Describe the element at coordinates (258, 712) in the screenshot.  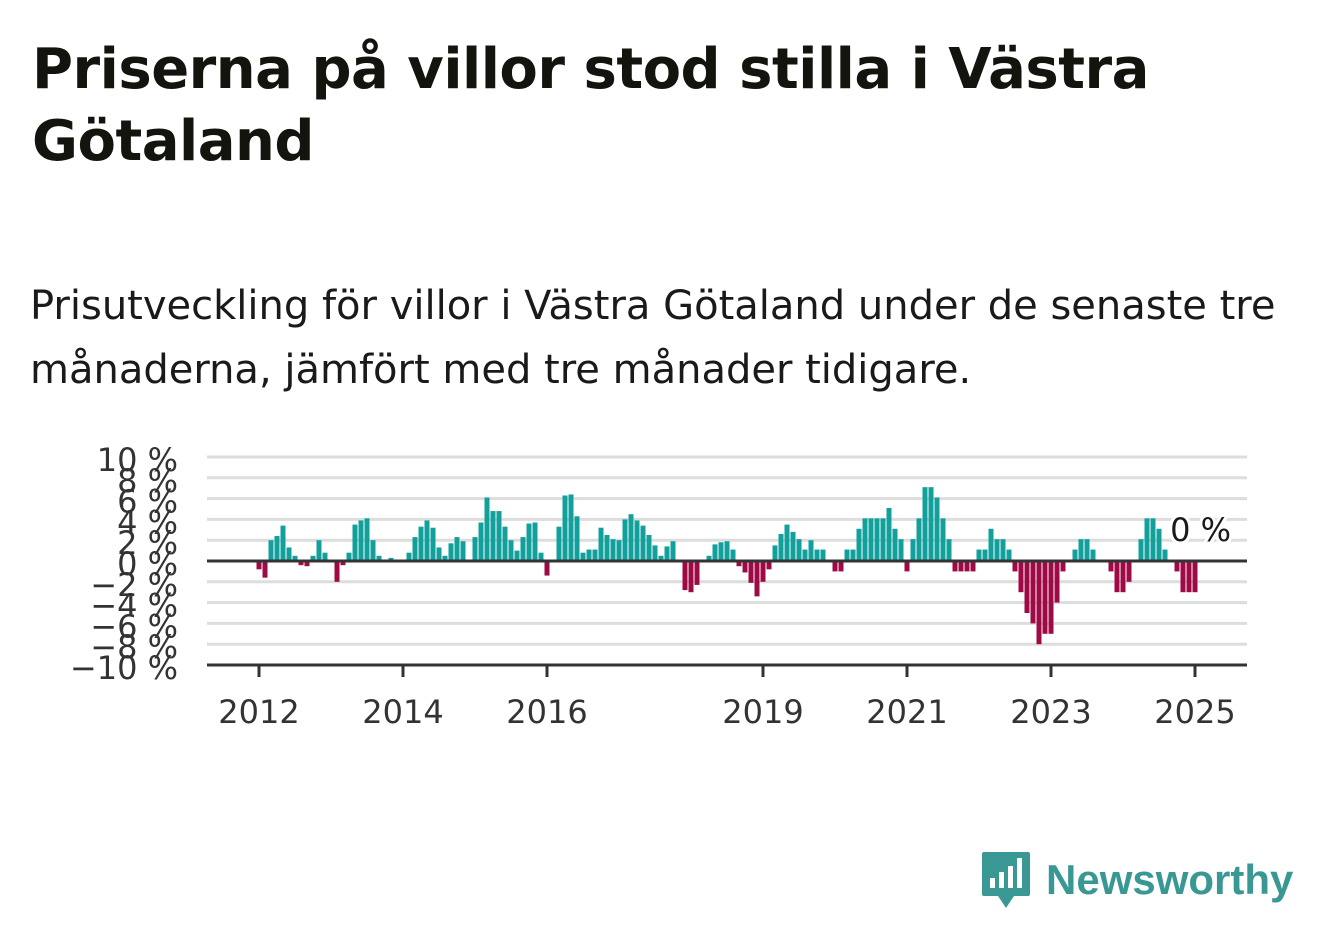
I see `x-tick-label: 2012` at that location.